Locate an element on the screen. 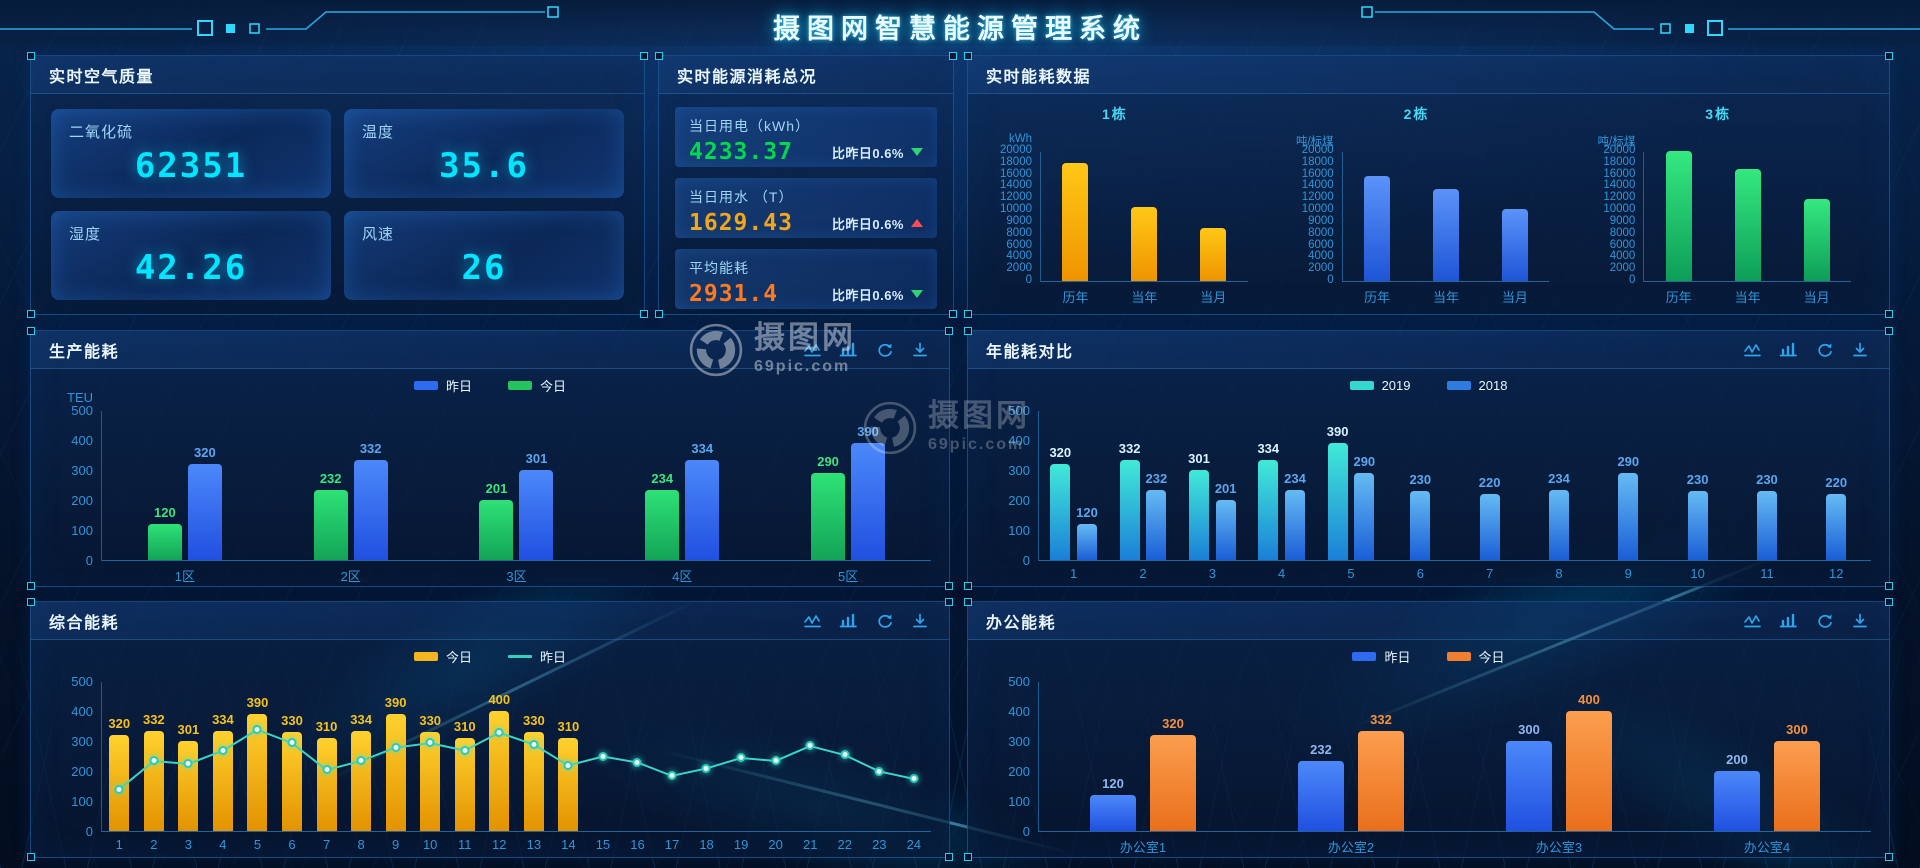  legend-item-2019: 2019 is located at coordinates (1380, 385).